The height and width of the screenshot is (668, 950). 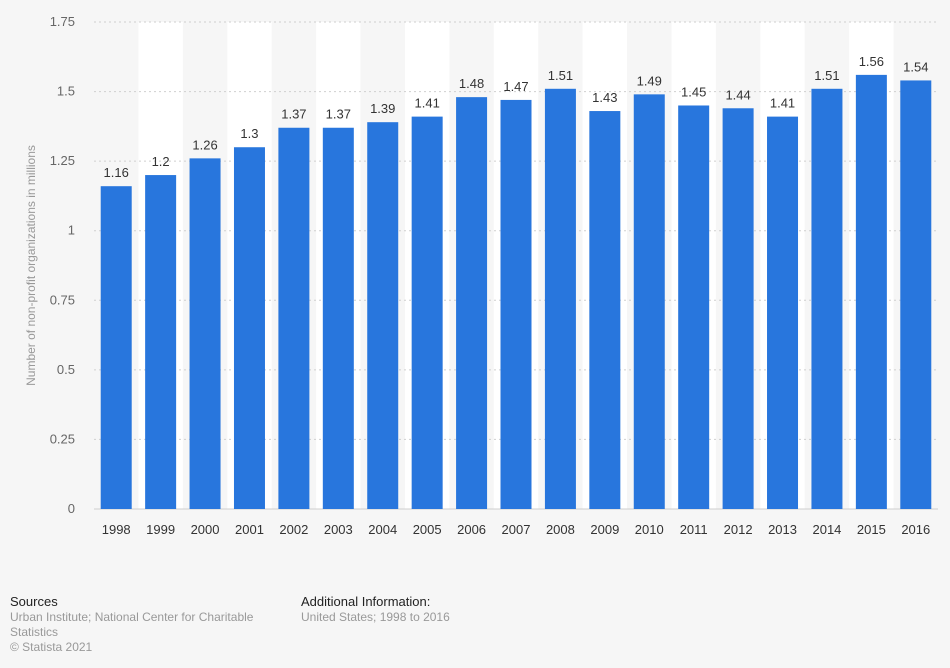 What do you see at coordinates (160, 529) in the screenshot?
I see `x-tick-label: 1999` at bounding box center [160, 529].